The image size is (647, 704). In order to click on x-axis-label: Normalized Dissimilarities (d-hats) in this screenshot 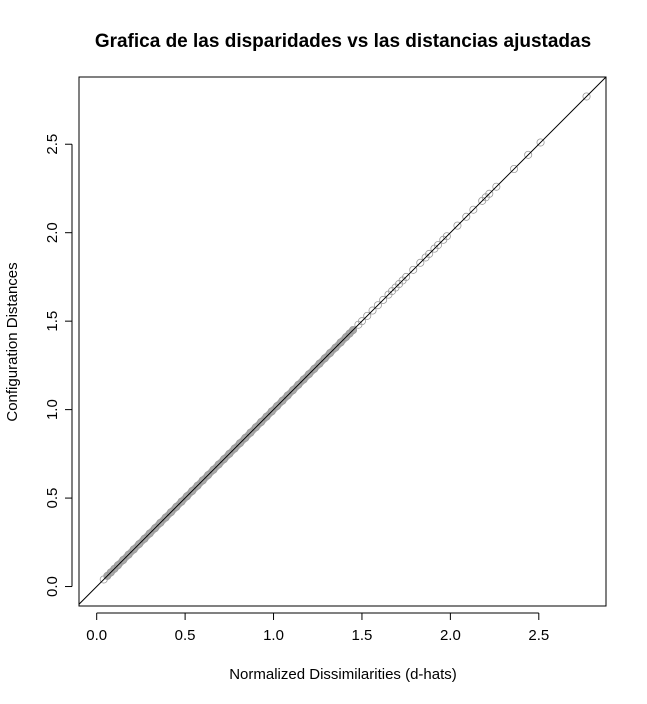, I will do `click(343, 674)`.